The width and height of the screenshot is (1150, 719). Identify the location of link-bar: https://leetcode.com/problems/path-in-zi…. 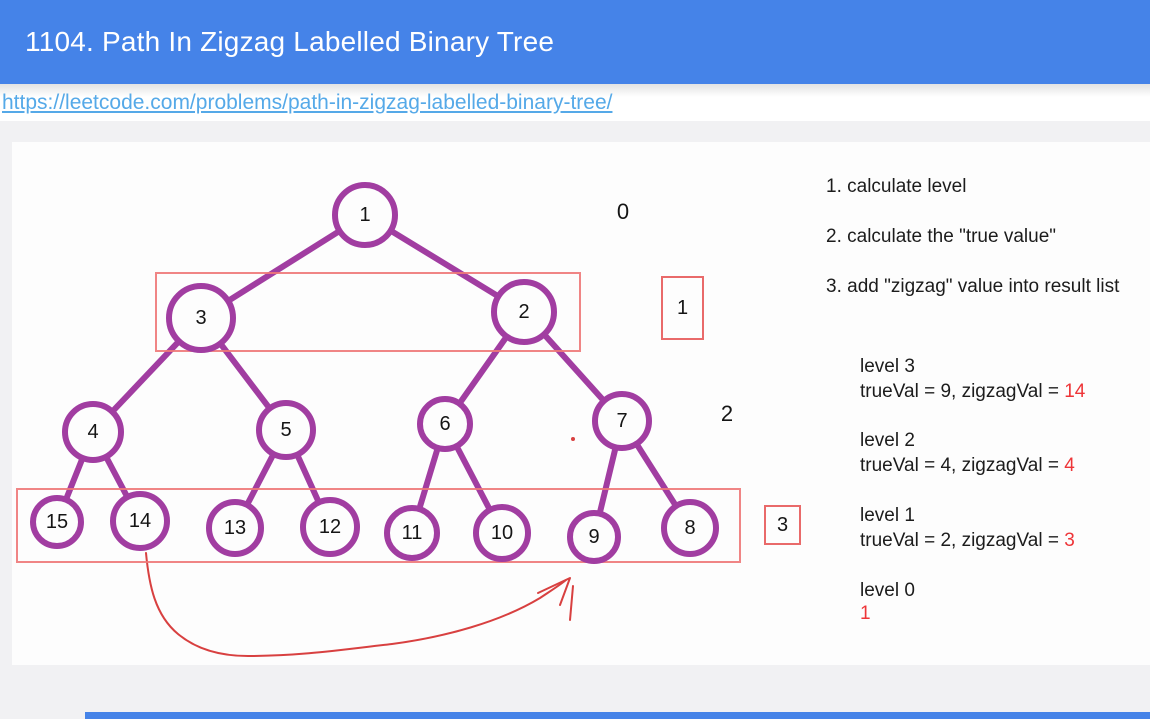
(575, 102).